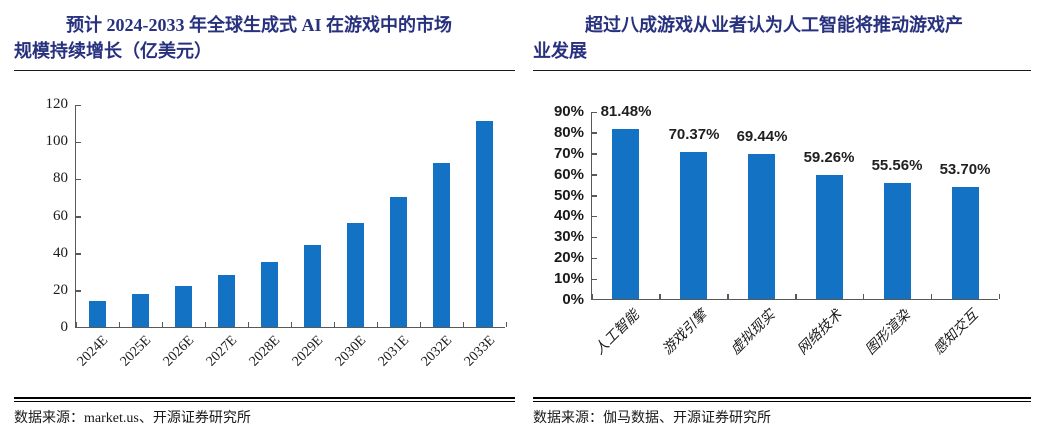 This screenshot has height=441, width=1041. What do you see at coordinates (60, 289) in the screenshot?
I see `y-axis-tick-label: 20` at bounding box center [60, 289].